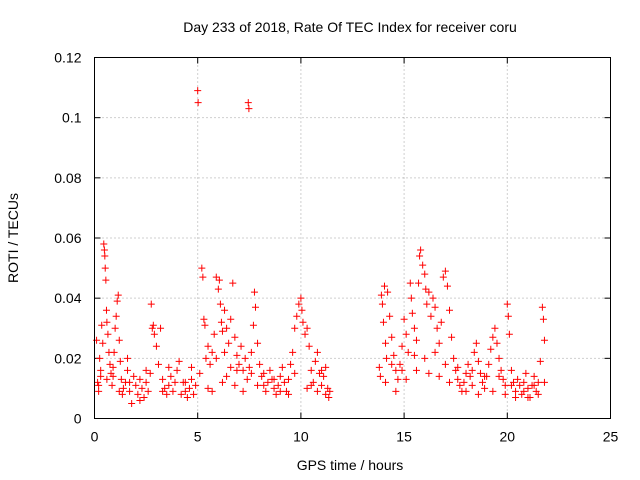 The height and width of the screenshot is (480, 640). What do you see at coordinates (13, 238) in the screenshot?
I see `y-axis-label: ROTI / TECUs` at bounding box center [13, 238].